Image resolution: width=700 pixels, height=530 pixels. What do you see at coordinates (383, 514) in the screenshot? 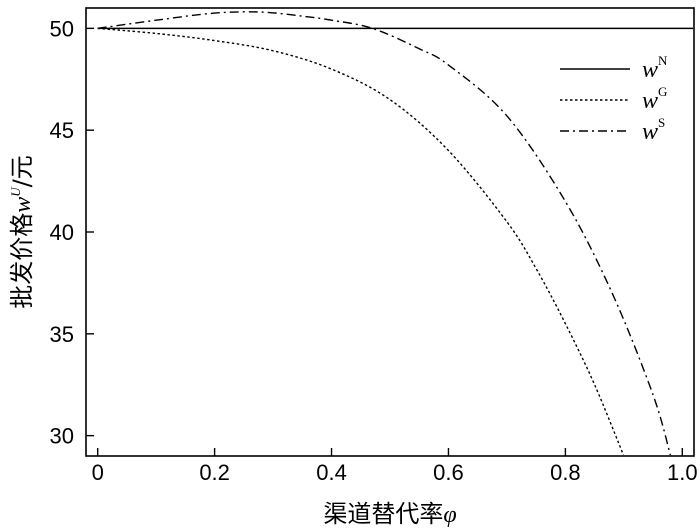
I see `x-axis-title-text: 渠道替代率` at bounding box center [383, 514].